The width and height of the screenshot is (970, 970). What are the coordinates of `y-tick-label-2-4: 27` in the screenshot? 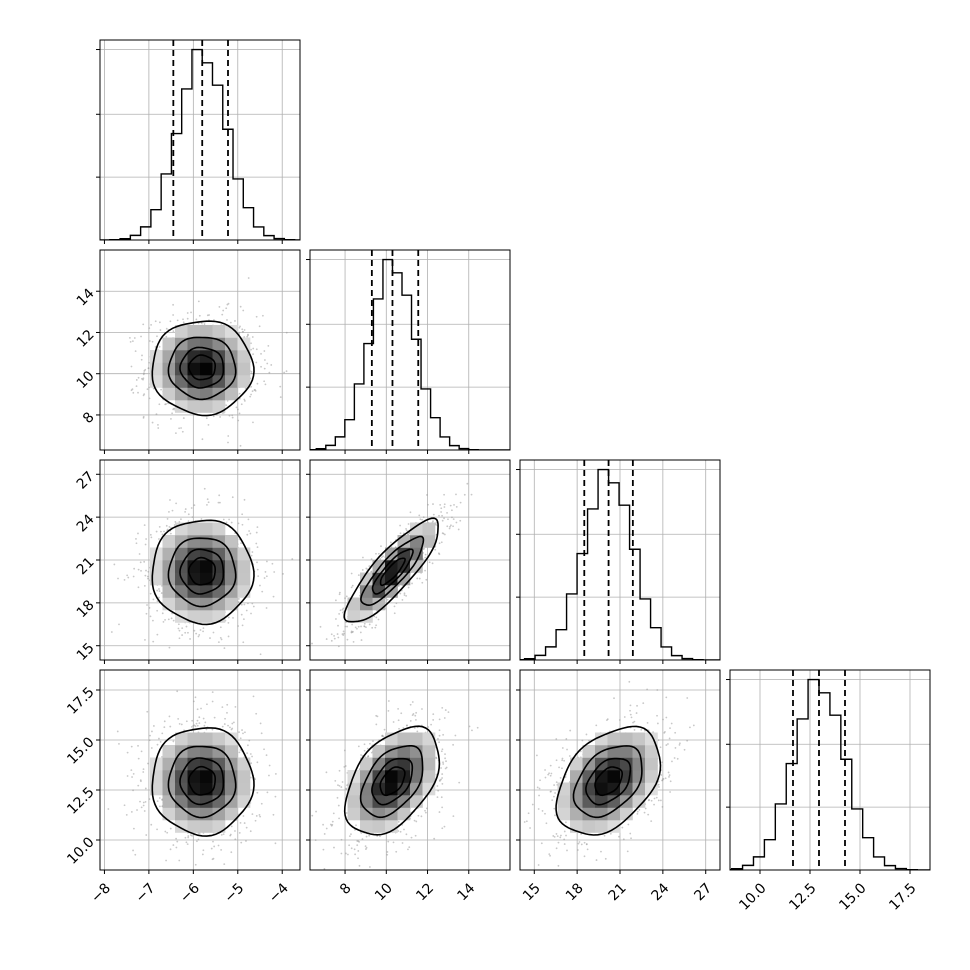 It's located at (86, 481).